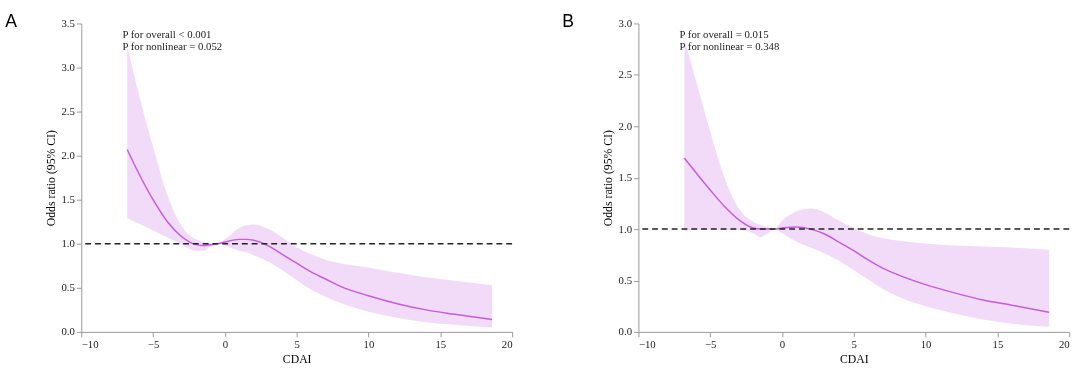  I want to click on annotation: P for overall = 0.015, so click(724, 34).